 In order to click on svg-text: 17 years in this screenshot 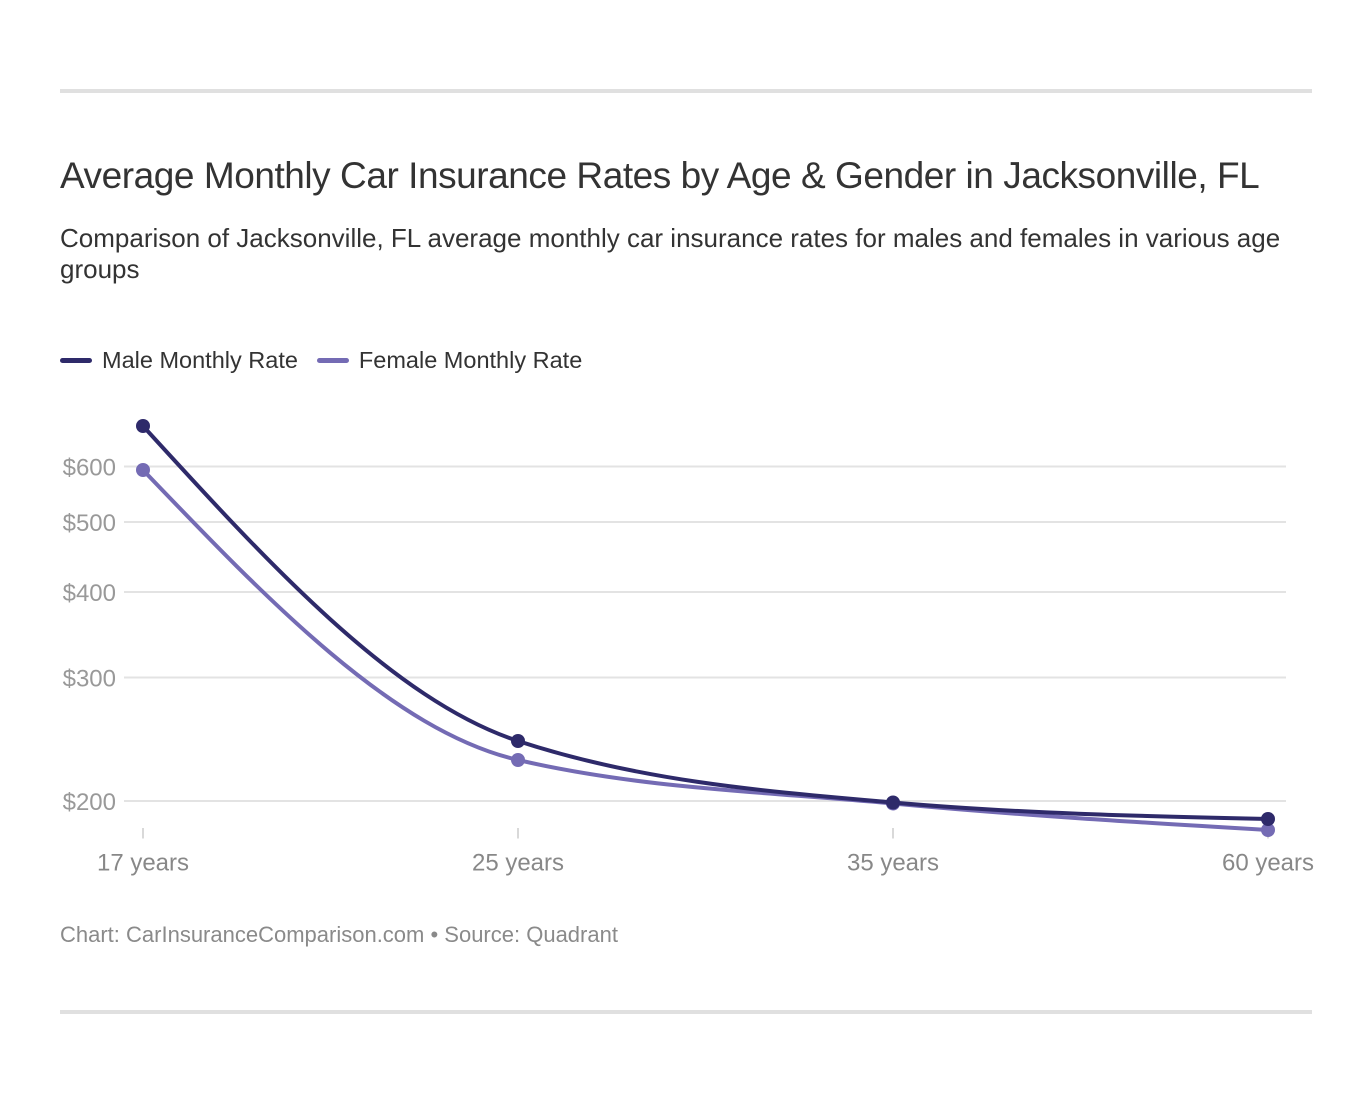, I will do `click(143, 863)`.